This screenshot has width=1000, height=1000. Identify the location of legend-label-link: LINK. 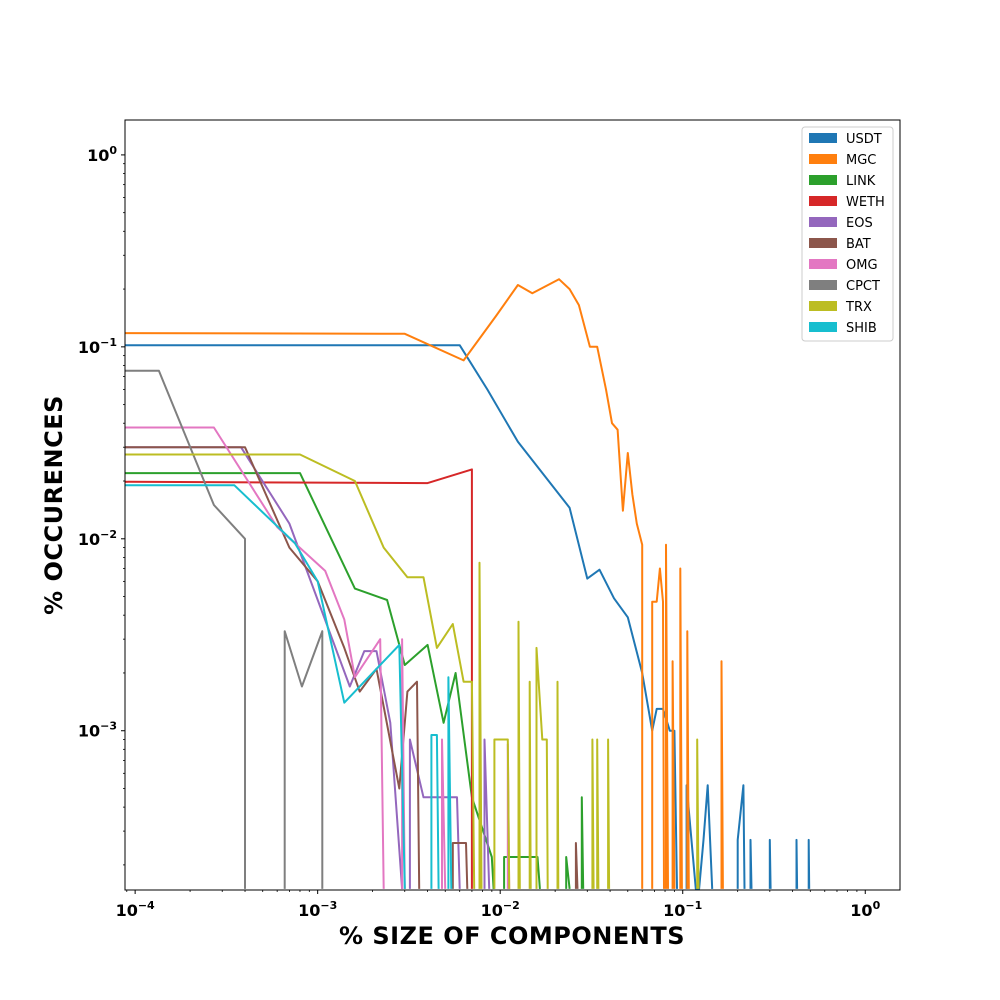
(861, 181).